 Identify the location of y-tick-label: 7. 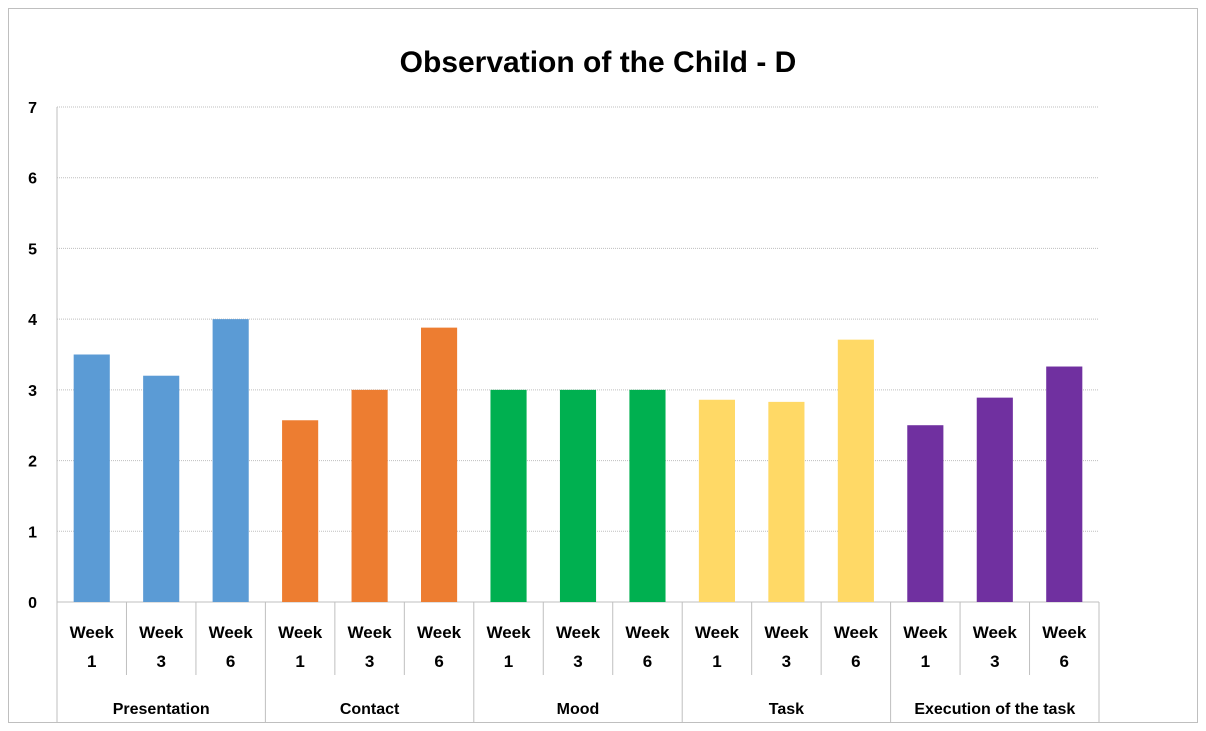
(32, 108).